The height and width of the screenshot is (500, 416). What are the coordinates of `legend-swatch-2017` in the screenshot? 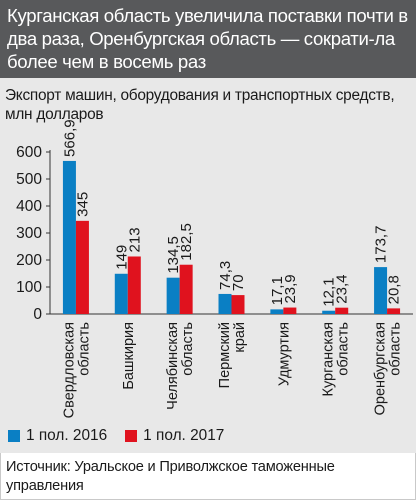 It's located at (131, 436).